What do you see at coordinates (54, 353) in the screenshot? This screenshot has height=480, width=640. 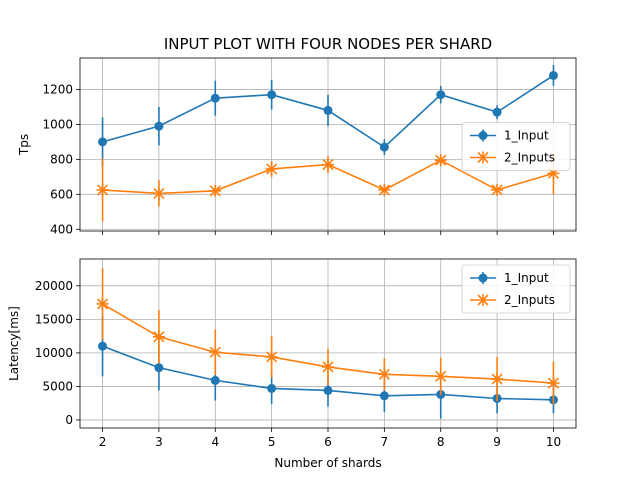 I see `y-tick-label: 10000` at bounding box center [54, 353].